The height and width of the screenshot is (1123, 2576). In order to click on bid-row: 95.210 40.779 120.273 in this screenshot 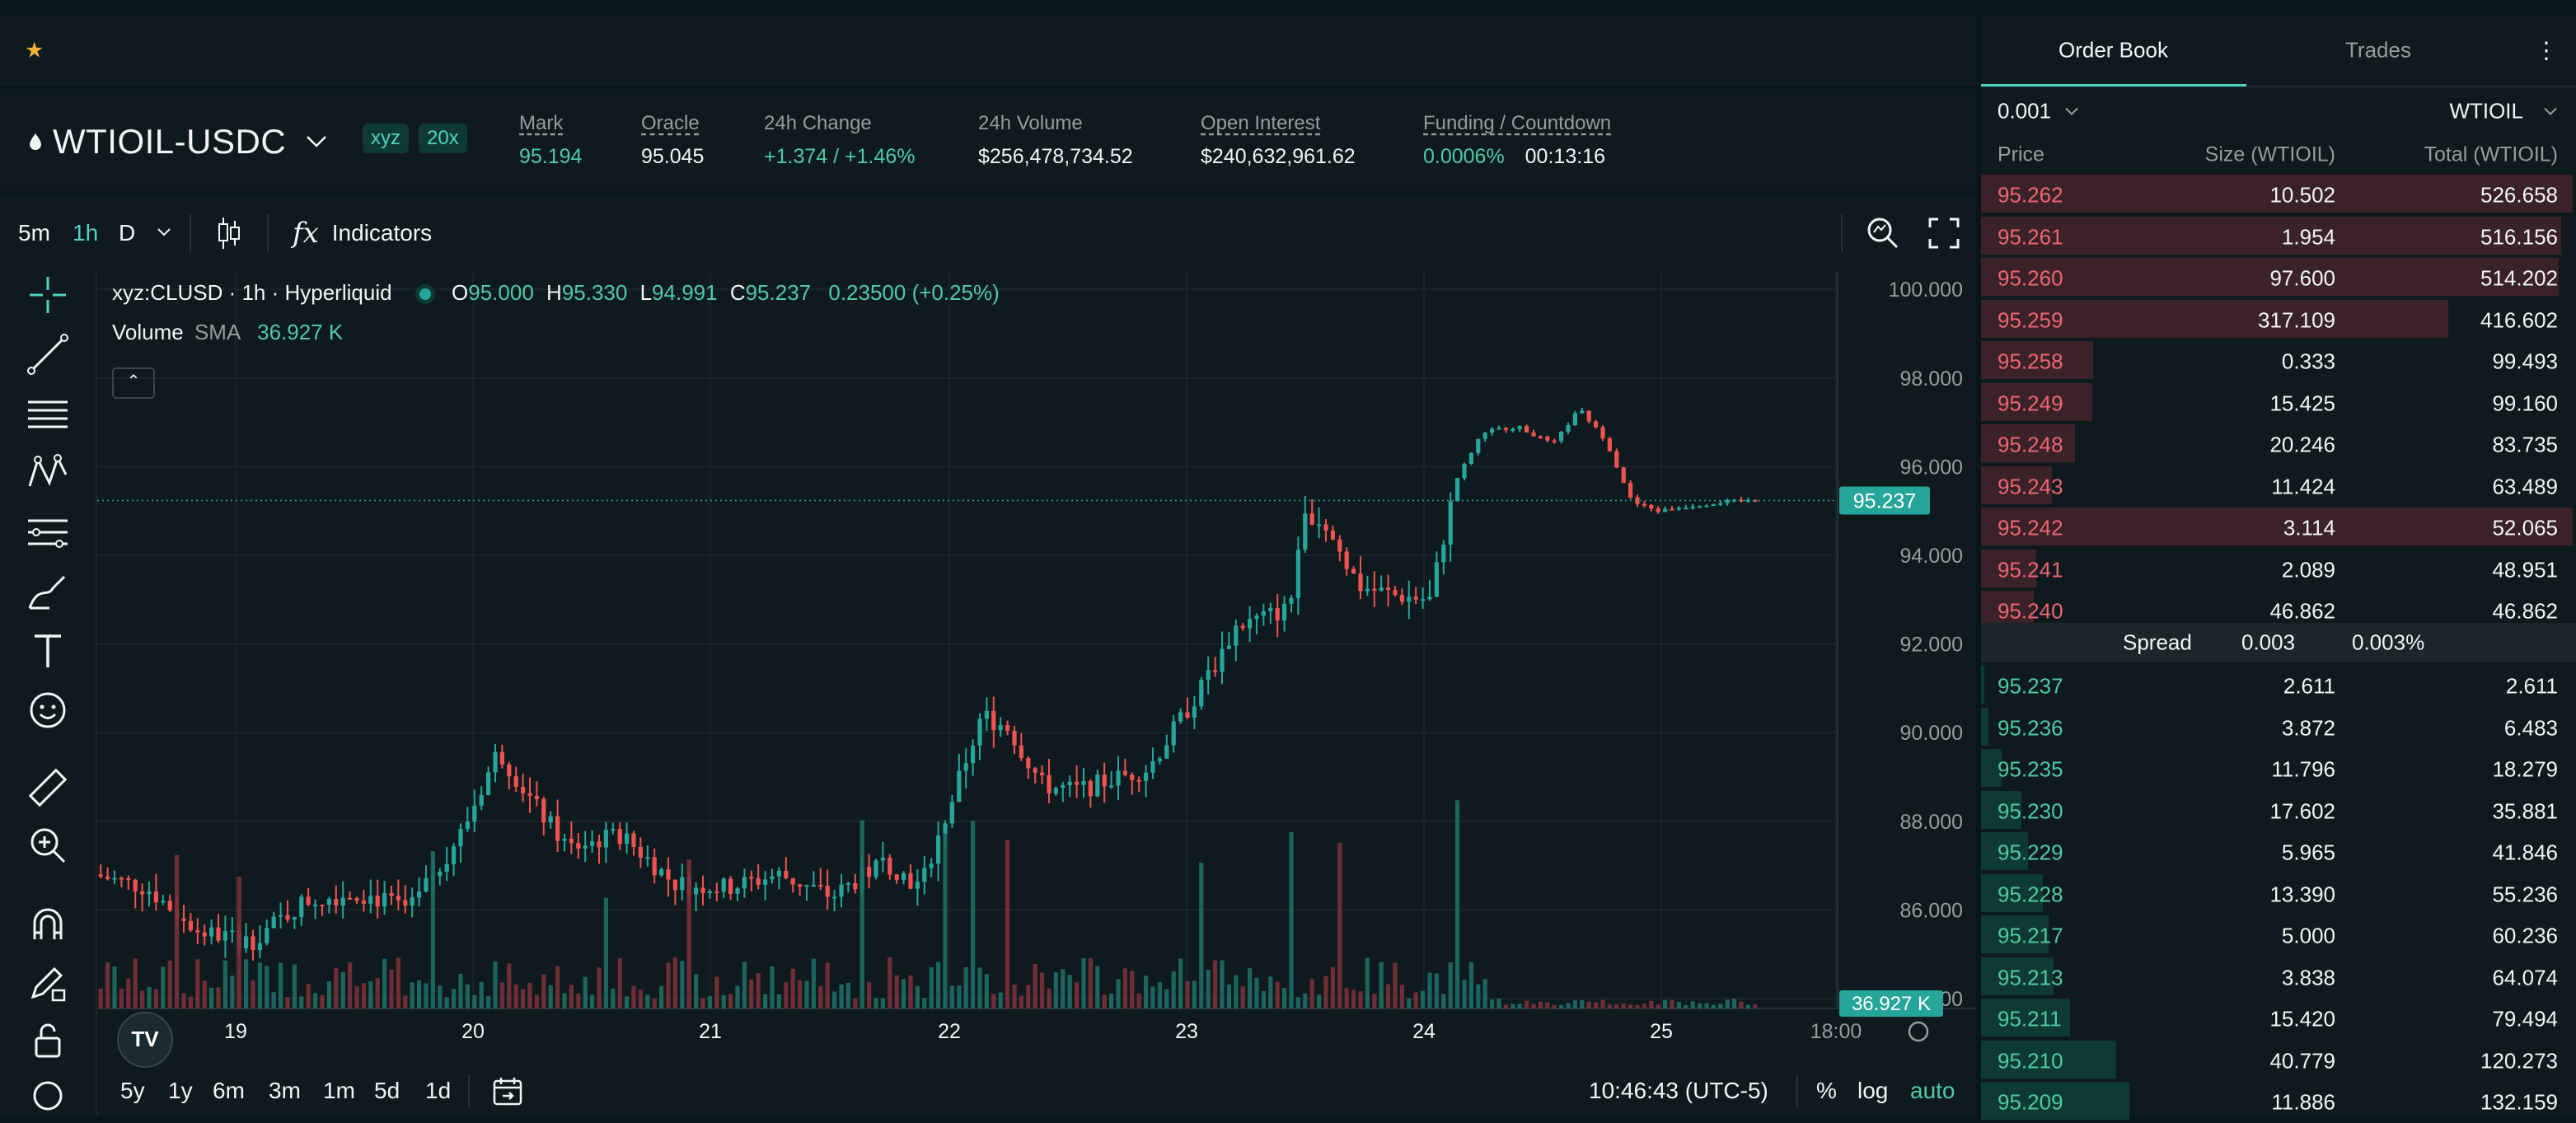, I will do `click(2278, 1061)`.